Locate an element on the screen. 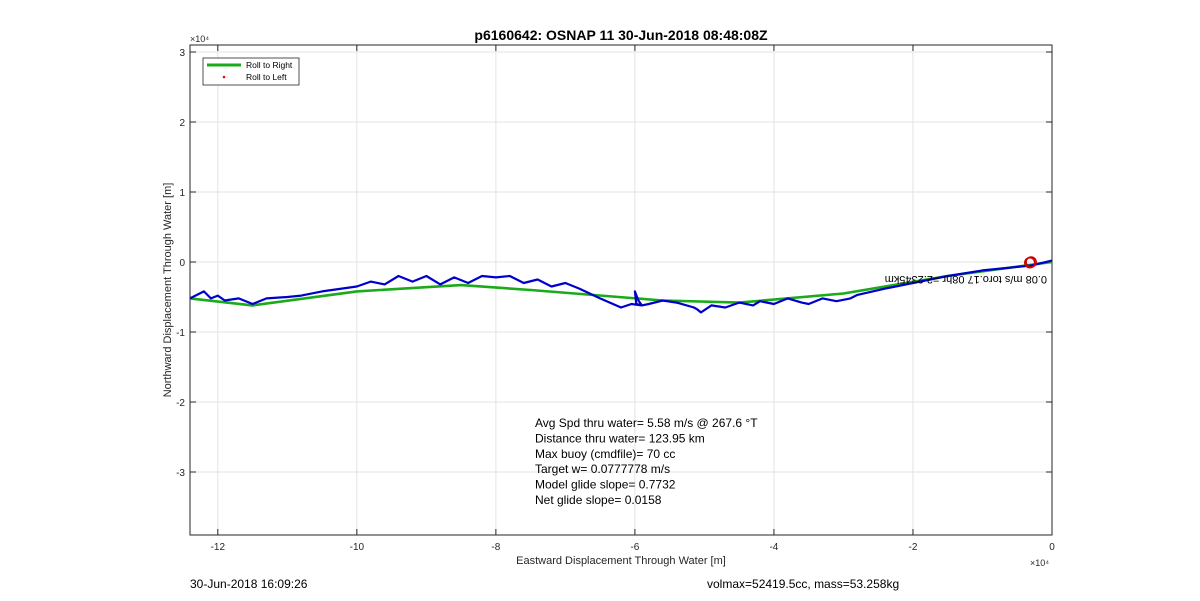  y-exponent-label: ×10⁴ is located at coordinates (199, 39).